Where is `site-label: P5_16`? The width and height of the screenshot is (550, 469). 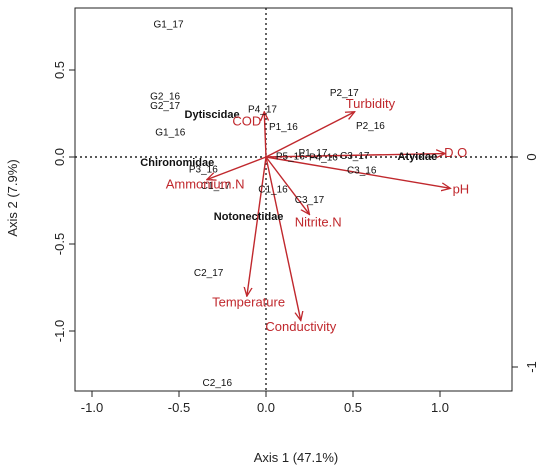 site-label: P5_16 is located at coordinates (290, 157).